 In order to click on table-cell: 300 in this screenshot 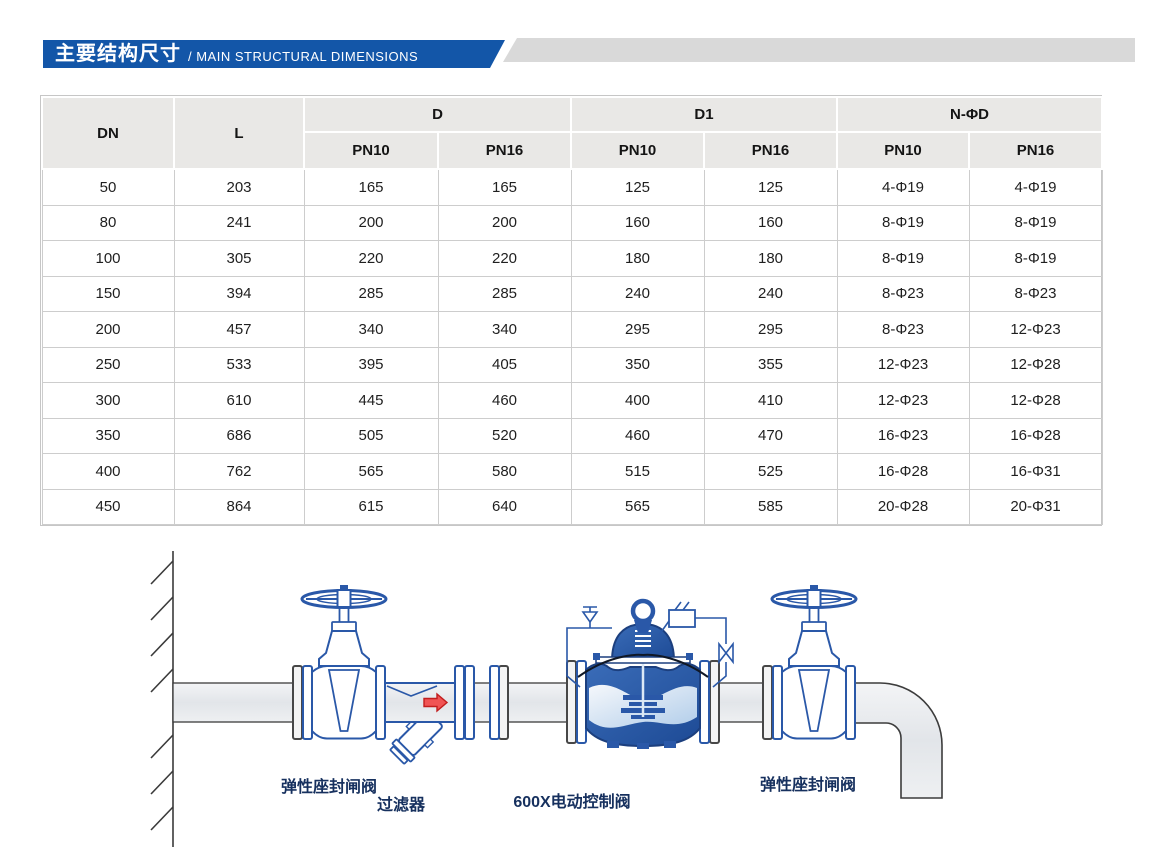, I will do `click(108, 400)`.